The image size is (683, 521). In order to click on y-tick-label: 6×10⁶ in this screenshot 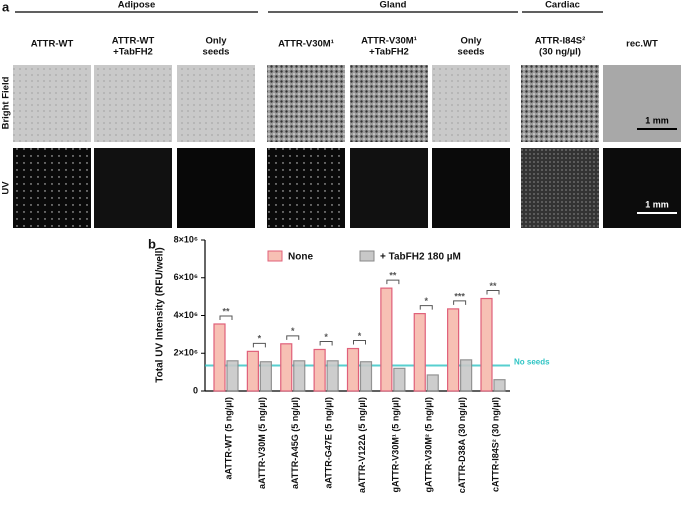, I will do `click(186, 277)`.